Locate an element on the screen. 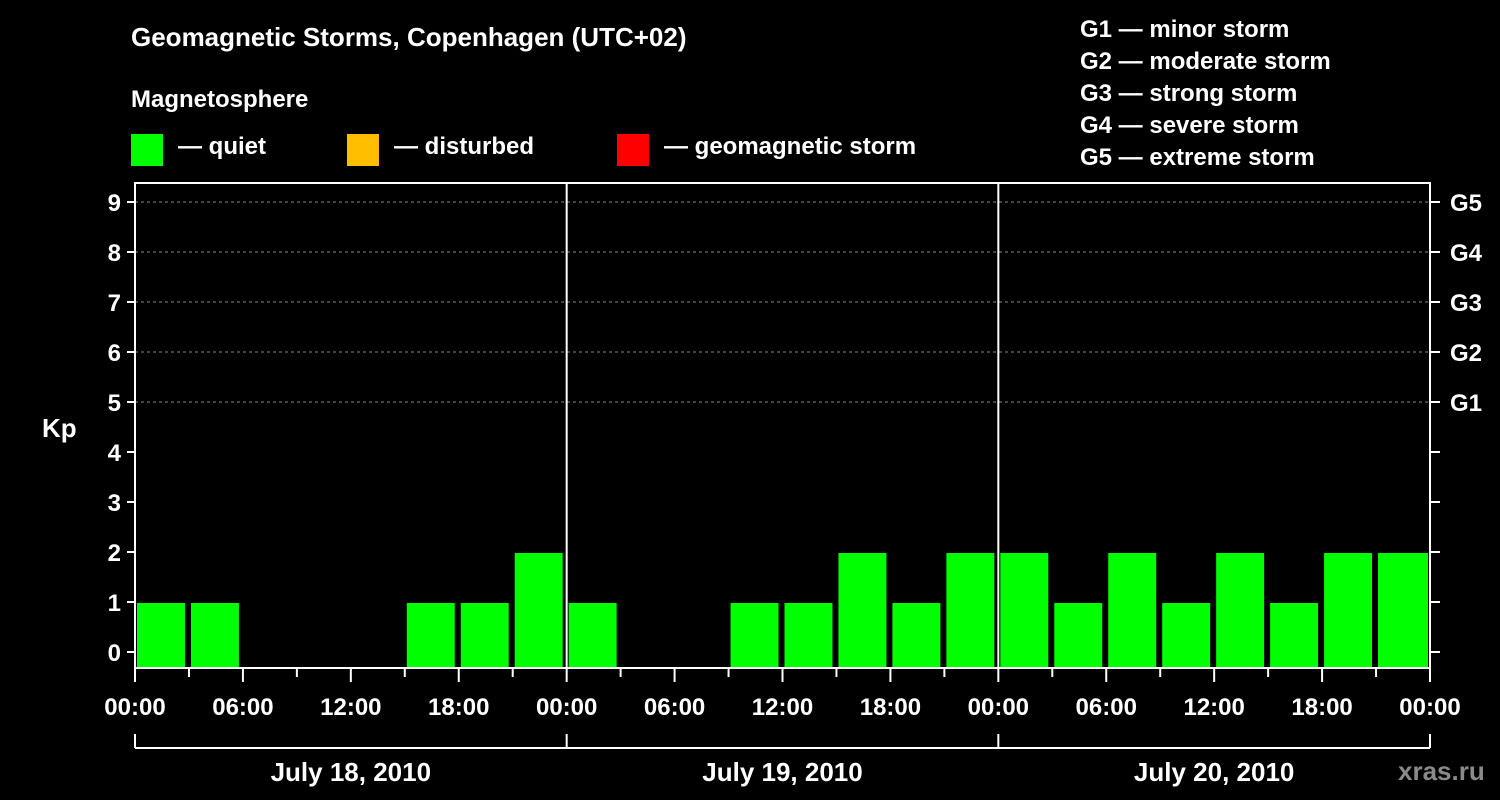 The height and width of the screenshot is (800, 1500). ytick-label-0: 0 is located at coordinates (114, 653).